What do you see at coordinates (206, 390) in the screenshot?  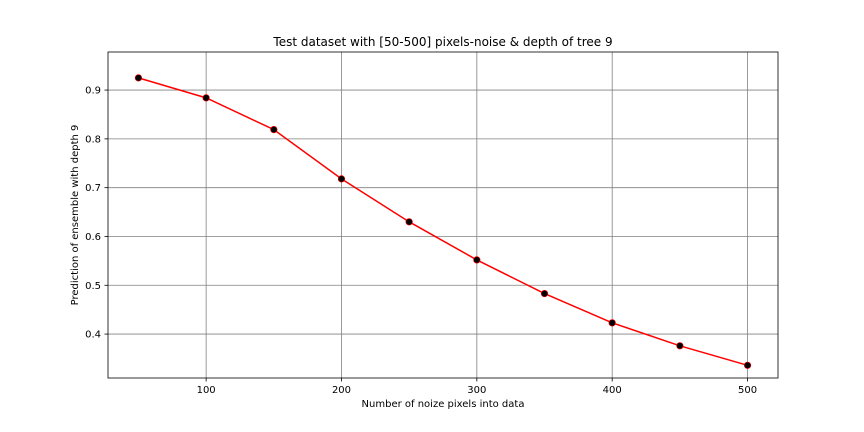 I see `x-tick-label: 100` at bounding box center [206, 390].